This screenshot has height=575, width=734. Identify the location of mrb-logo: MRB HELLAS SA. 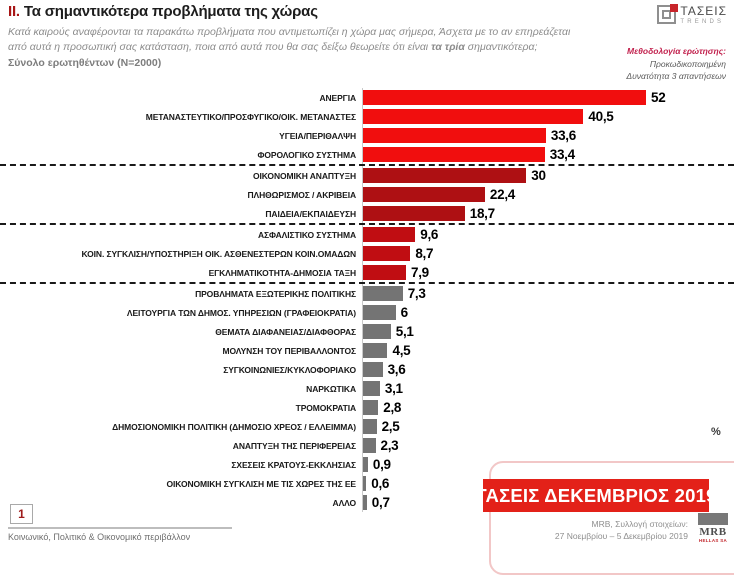
(713, 528).